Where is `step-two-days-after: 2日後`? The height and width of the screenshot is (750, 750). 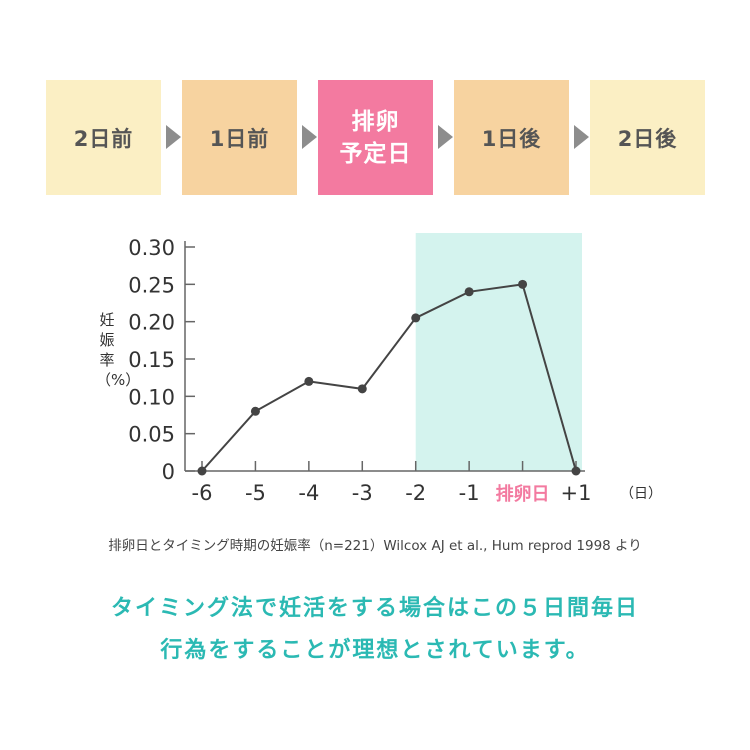 step-two-days-after: 2日後 is located at coordinates (647, 137).